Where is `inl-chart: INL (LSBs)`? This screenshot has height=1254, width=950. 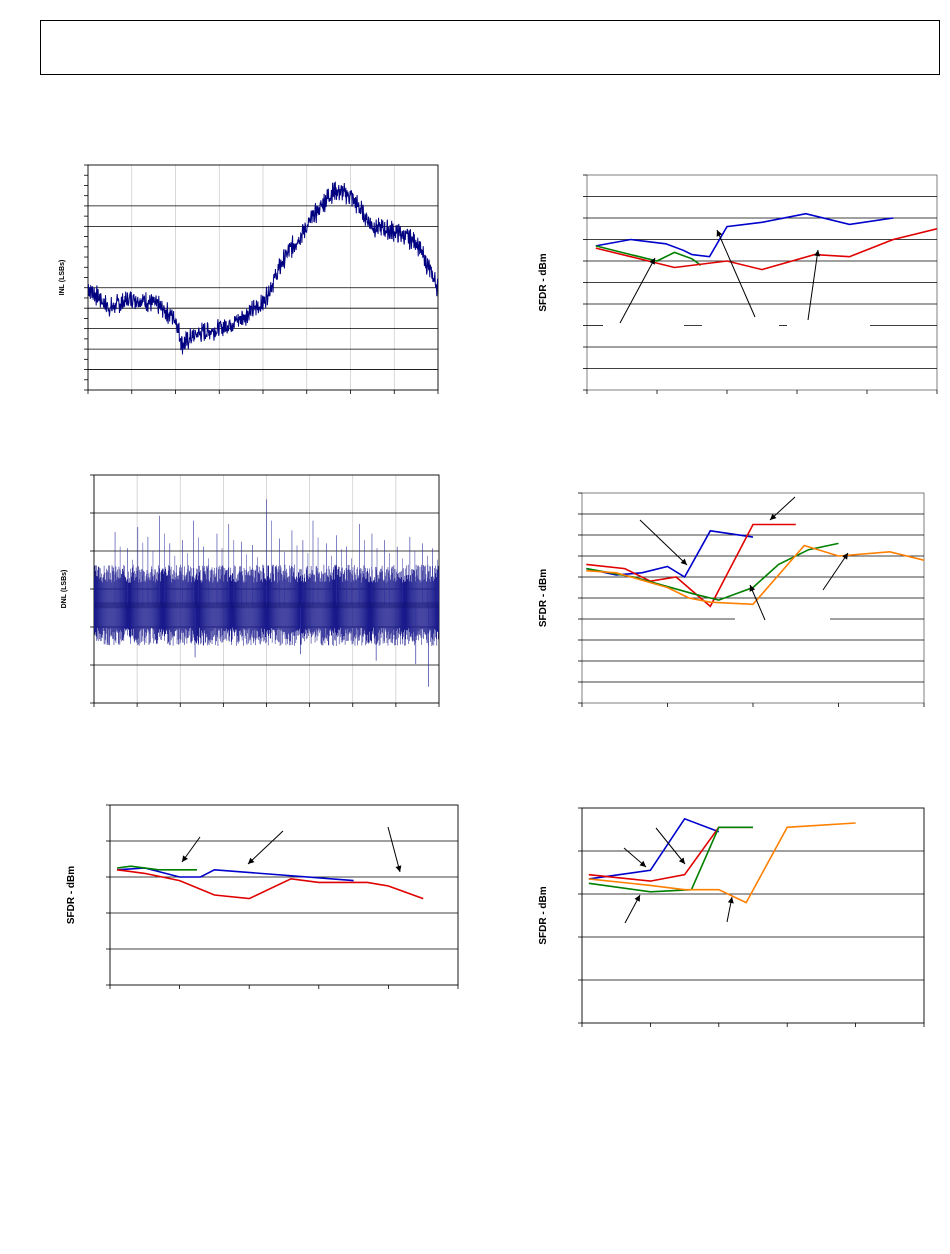
inl-chart: INL (LSBs) is located at coordinates (249, 279).